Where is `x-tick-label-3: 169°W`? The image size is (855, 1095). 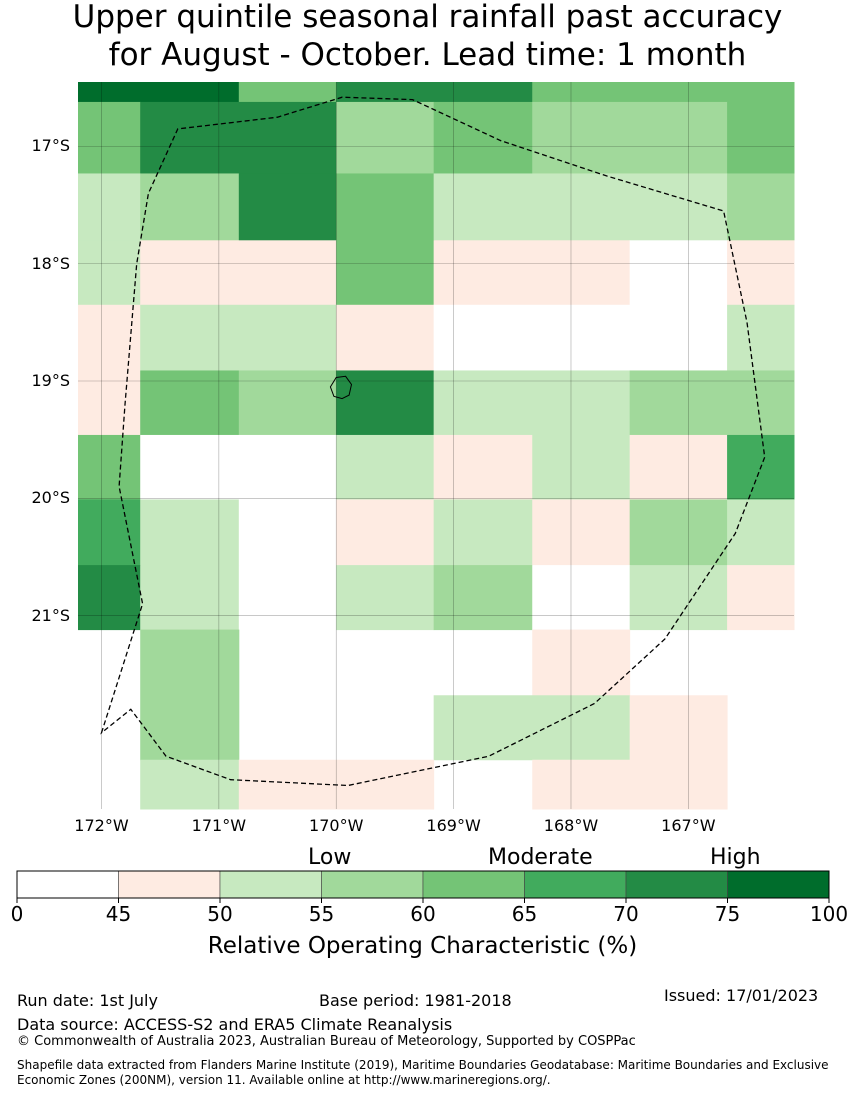
x-tick-label-3: 169°W is located at coordinates (453, 825).